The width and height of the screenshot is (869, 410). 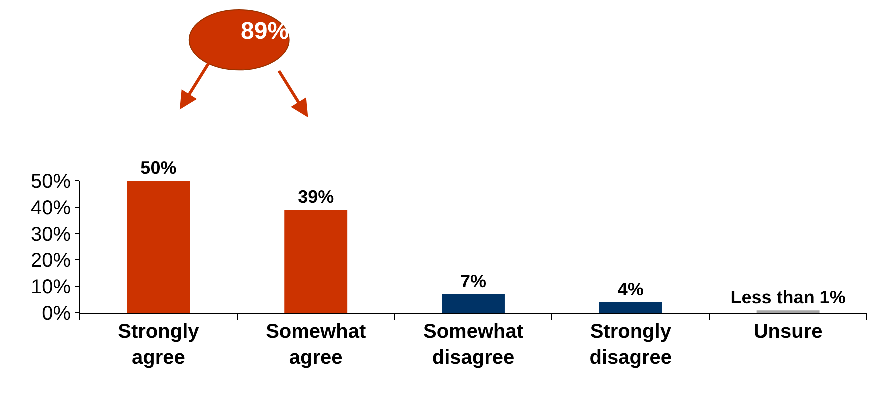 I want to click on y-tick-label: 50%, so click(x=51, y=182).